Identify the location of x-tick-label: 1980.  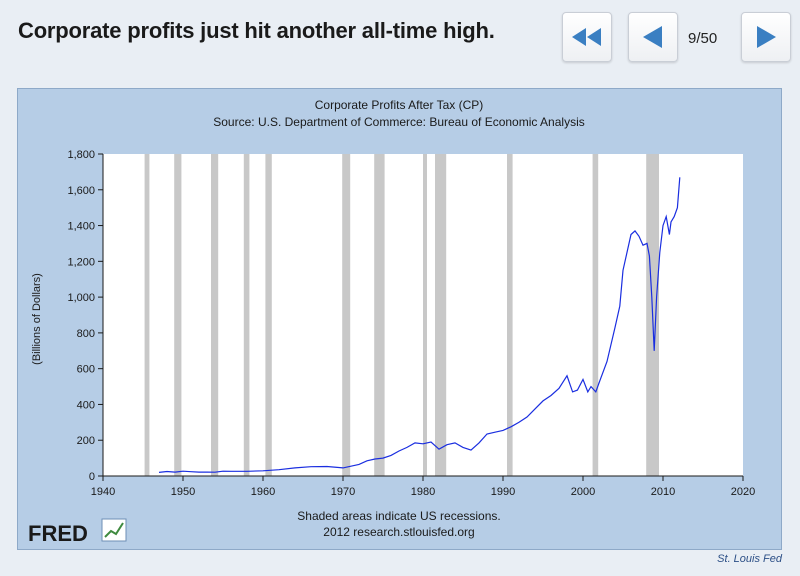
(423, 492).